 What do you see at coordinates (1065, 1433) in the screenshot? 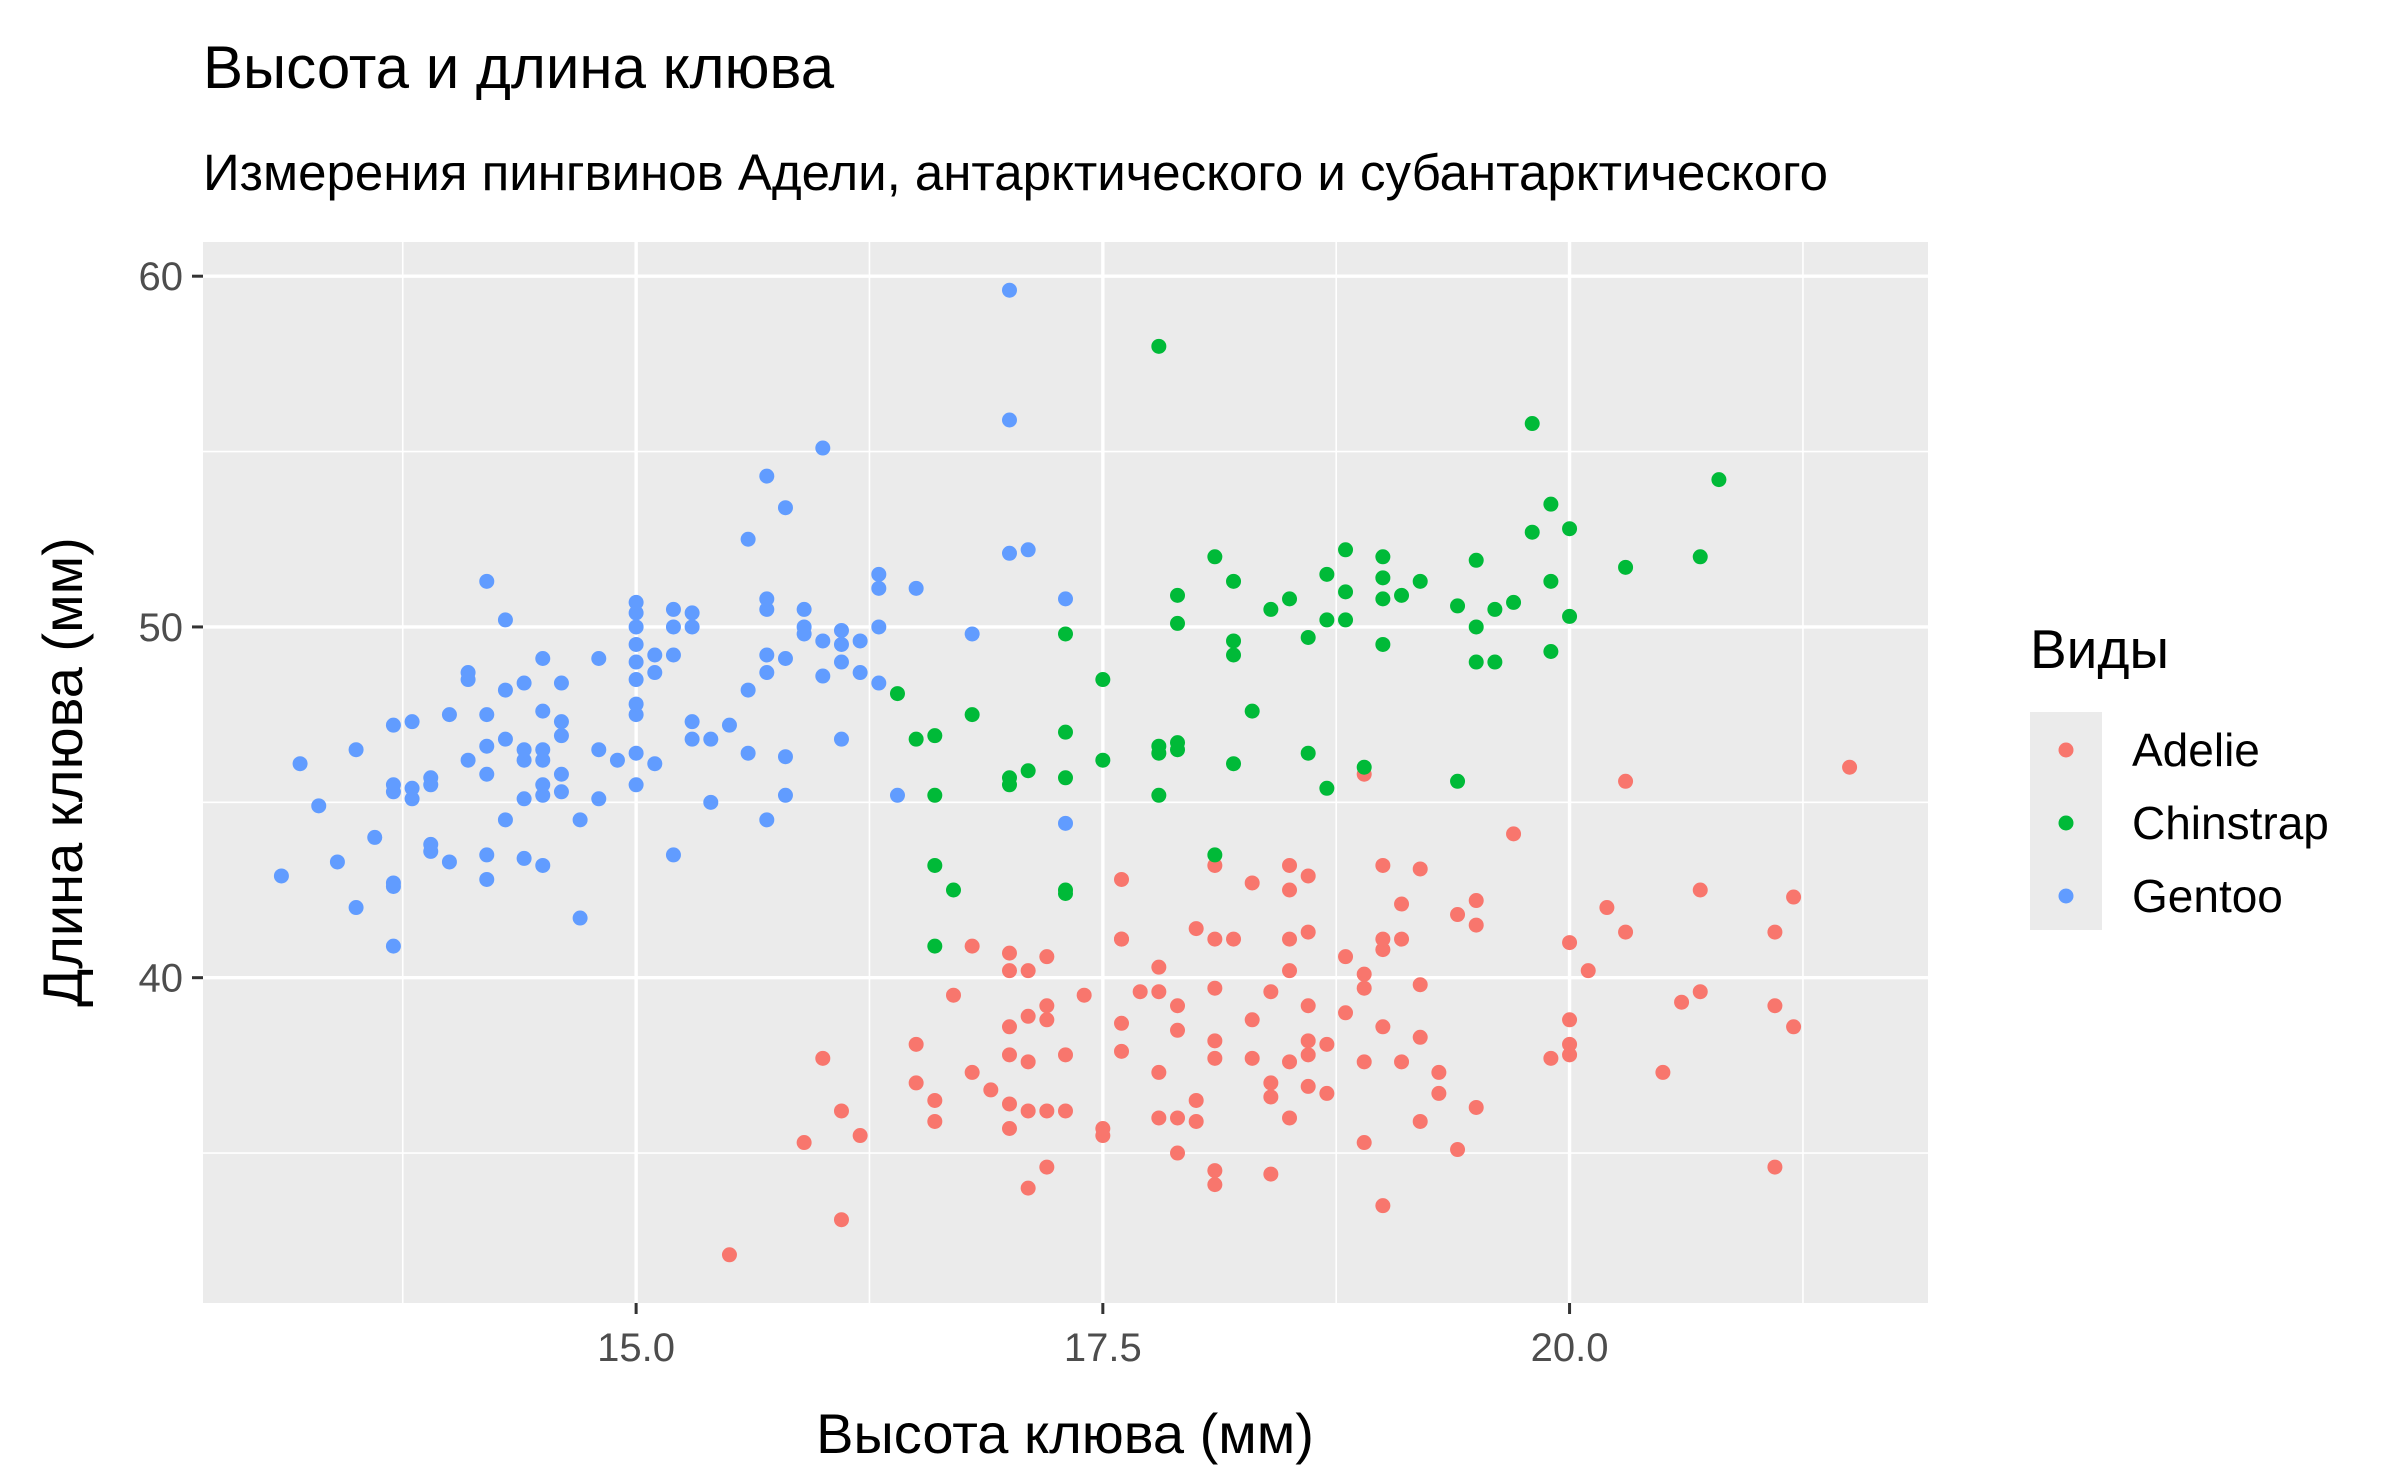
I see `x-axis-title: Высота клюва (мм)` at bounding box center [1065, 1433].